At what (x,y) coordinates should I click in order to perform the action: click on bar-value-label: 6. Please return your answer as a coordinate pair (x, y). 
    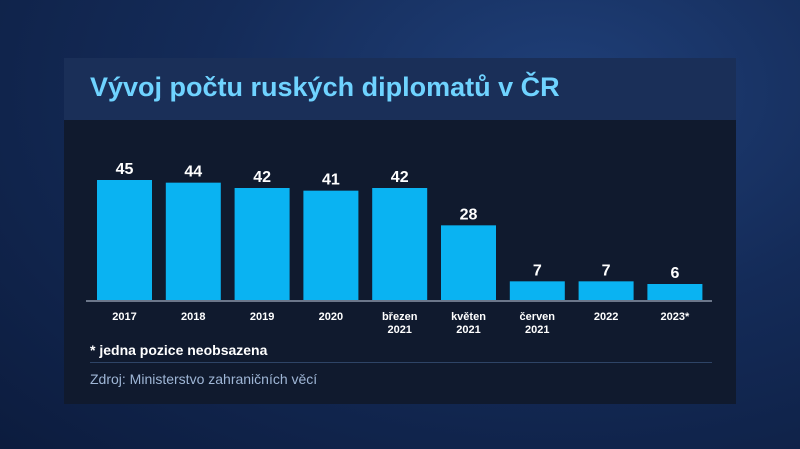
    Looking at the image, I should click on (674, 273).